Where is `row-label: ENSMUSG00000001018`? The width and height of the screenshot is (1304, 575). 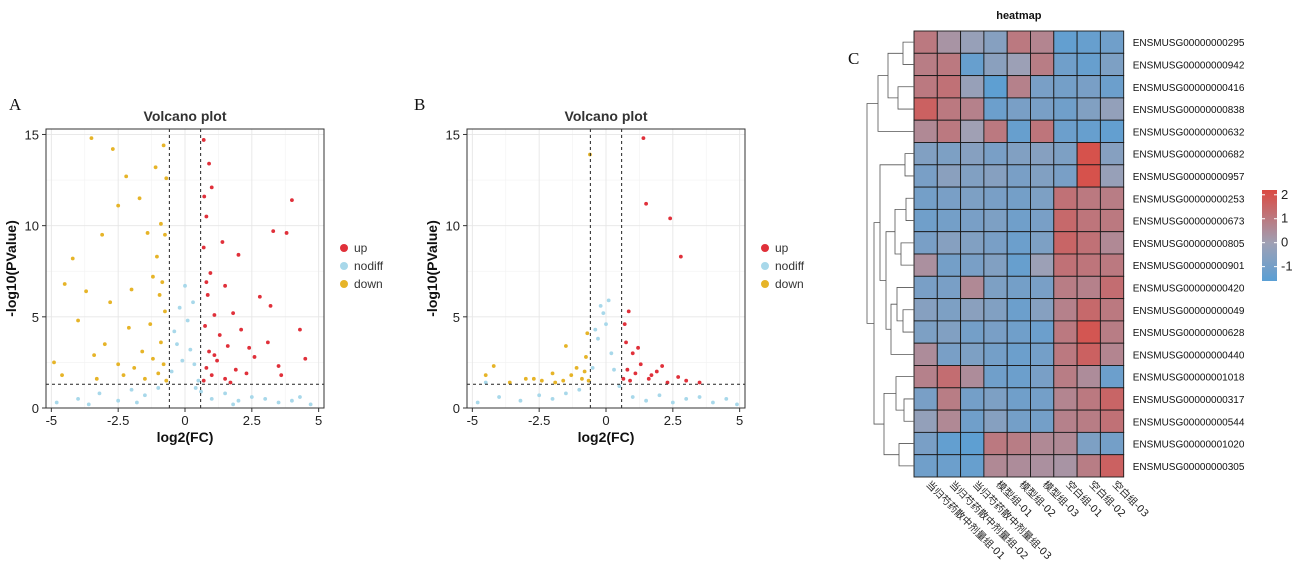 row-label: ENSMUSG00000001018 is located at coordinates (1189, 378).